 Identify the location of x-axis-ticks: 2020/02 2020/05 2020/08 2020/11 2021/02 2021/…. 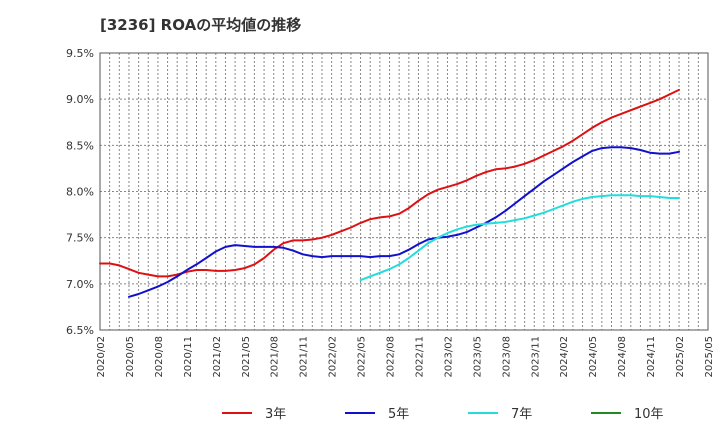
(405, 357).